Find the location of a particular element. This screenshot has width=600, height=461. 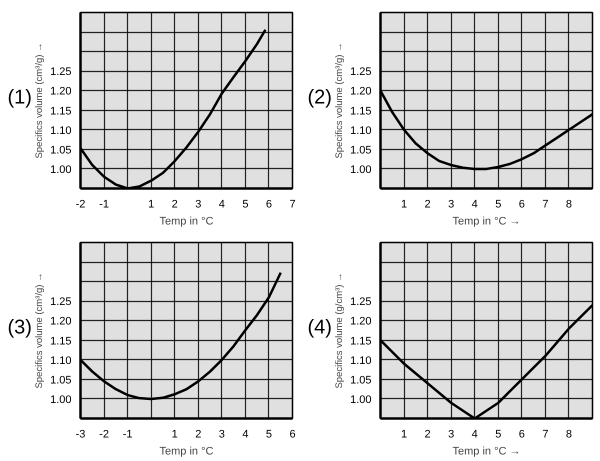

text: (3) is located at coordinates (20, 327).